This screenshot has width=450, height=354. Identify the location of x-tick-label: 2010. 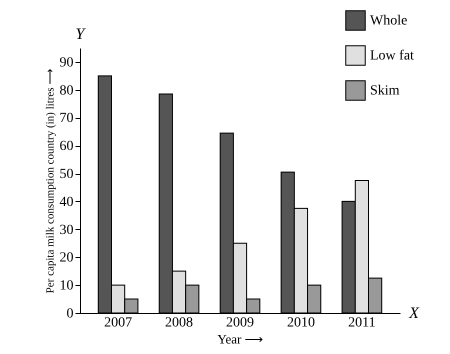
(300, 323).